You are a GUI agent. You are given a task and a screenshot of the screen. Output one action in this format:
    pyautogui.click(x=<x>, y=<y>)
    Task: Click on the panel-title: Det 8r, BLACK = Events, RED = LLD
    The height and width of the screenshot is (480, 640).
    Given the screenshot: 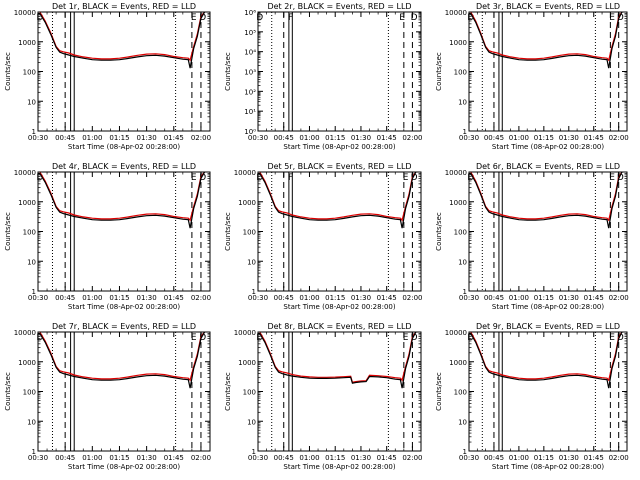 What is the action you would take?
    pyautogui.click(x=339, y=326)
    